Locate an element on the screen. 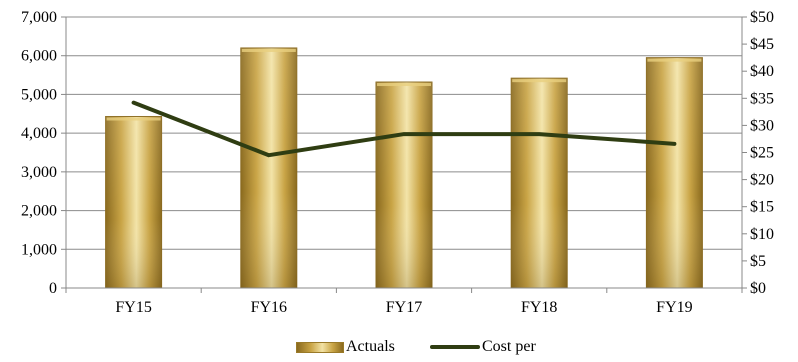 Image resolution: width=798 pixels, height=362 pixels. right-axis-tick-labels: $0 $5 $10 $15 $20 $25 $30 $35 $40 $45 $50 is located at coordinates (762, 153).